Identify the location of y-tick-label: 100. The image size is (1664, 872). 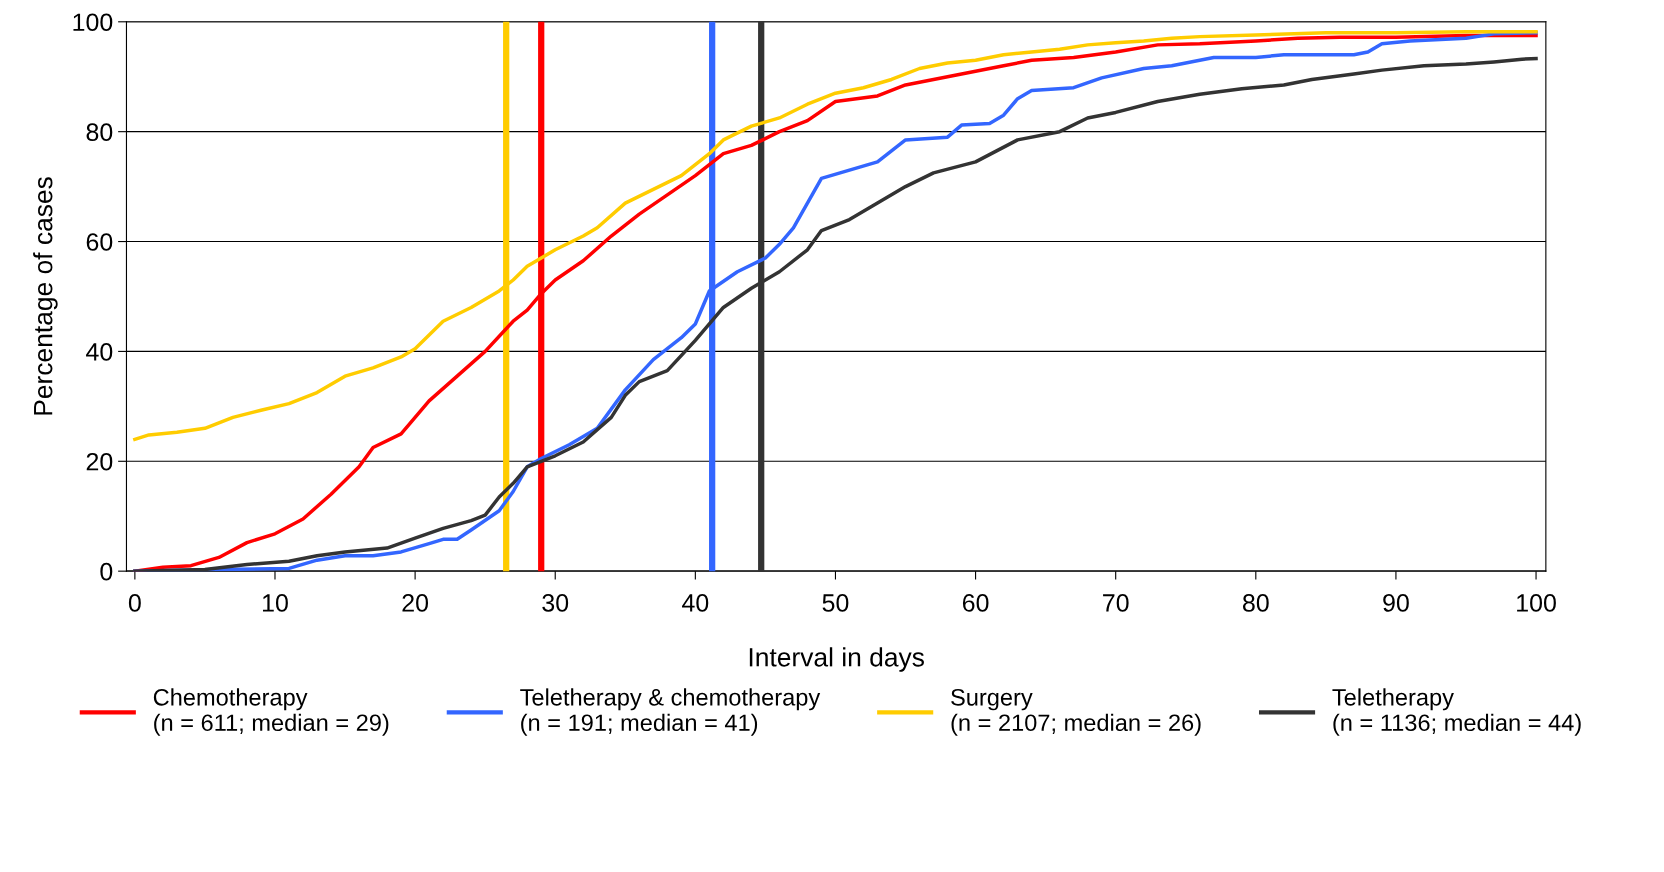
(93, 22).